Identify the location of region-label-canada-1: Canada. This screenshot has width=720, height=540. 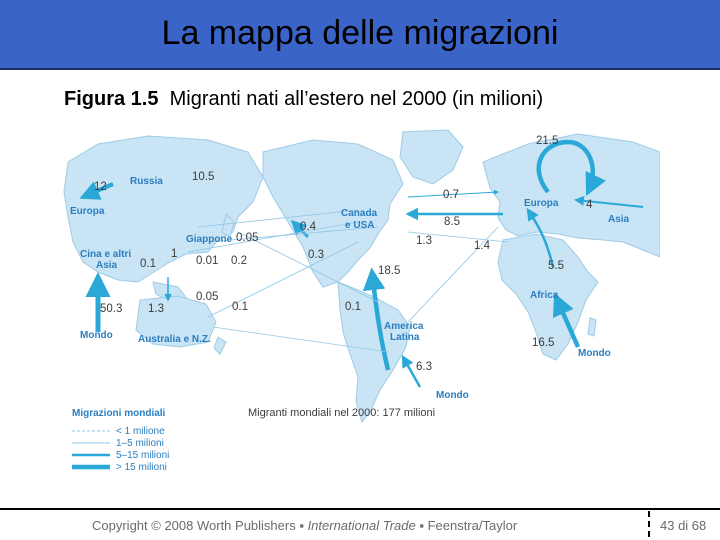
(359, 213).